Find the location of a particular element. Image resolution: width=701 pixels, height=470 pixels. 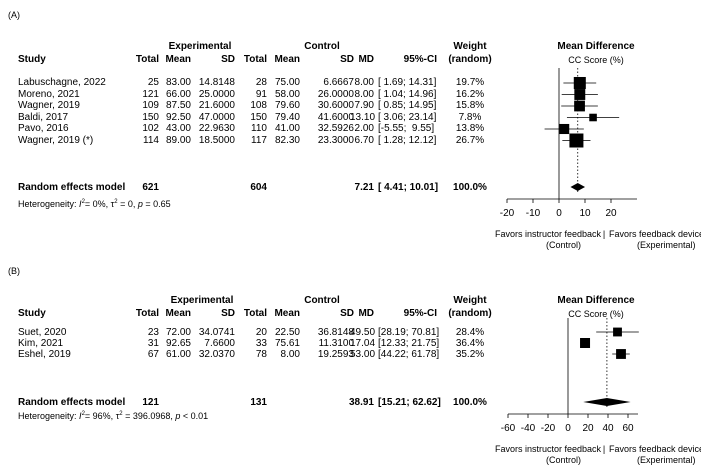

x-tick-label: -20 is located at coordinates (507, 213).